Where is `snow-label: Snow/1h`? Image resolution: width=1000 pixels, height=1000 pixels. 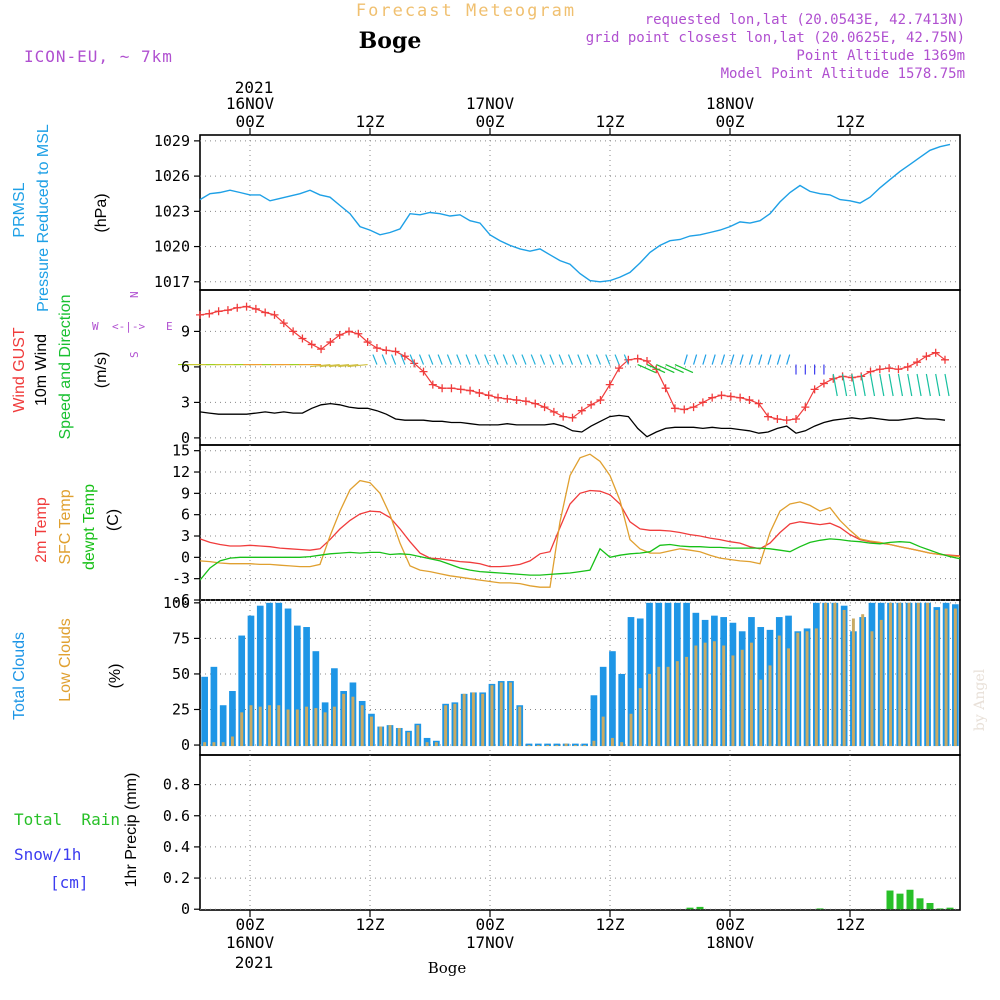 snow-label: Snow/1h is located at coordinates (47, 854).